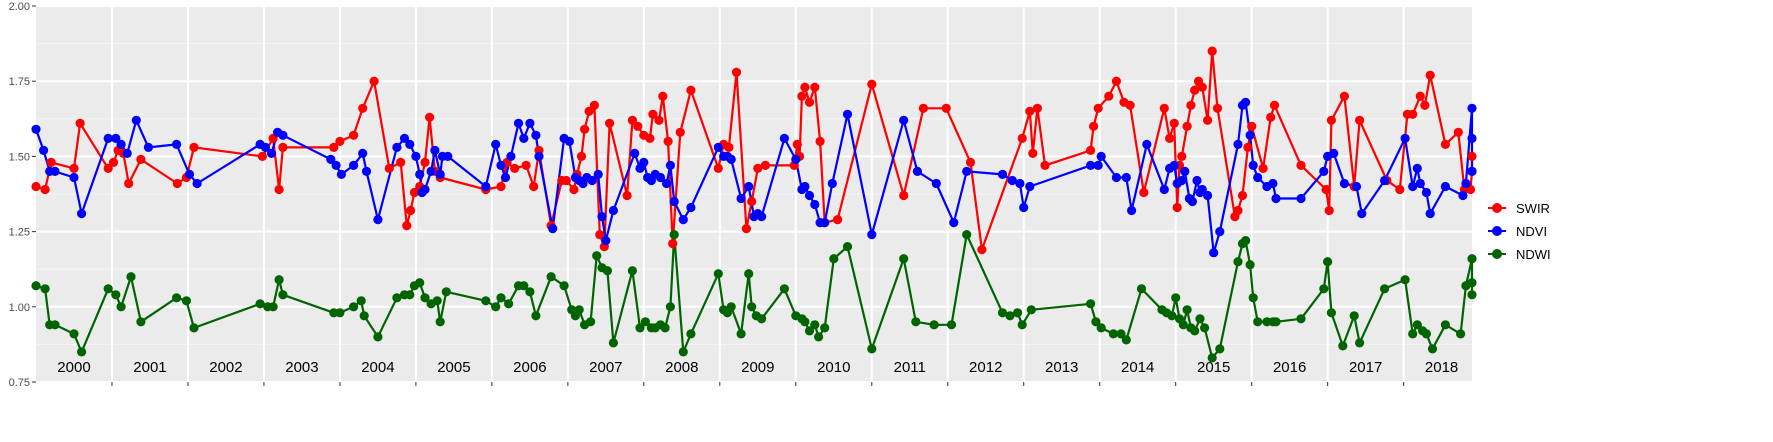 The height and width of the screenshot is (442, 1773). Describe the element at coordinates (1213, 367) in the screenshot. I see `year-label: 2015` at that location.